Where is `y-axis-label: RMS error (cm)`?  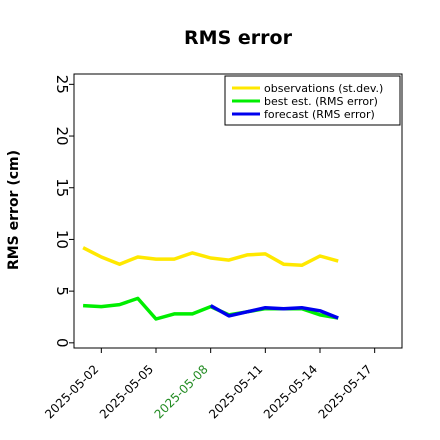 y-axis-label: RMS error (cm) is located at coordinates (14, 210).